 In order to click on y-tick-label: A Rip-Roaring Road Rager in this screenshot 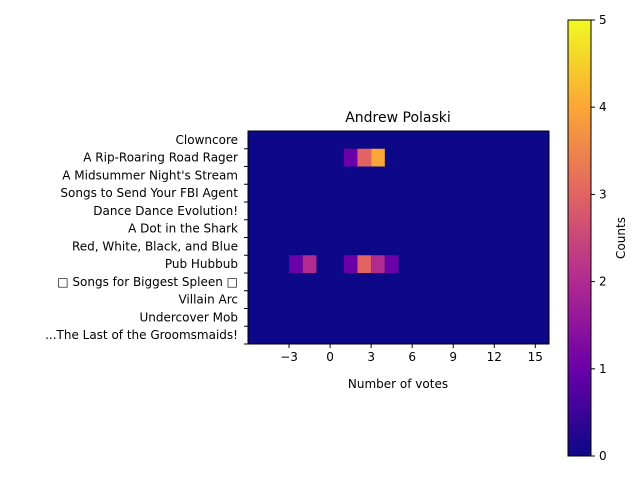, I will do `click(160, 158)`.